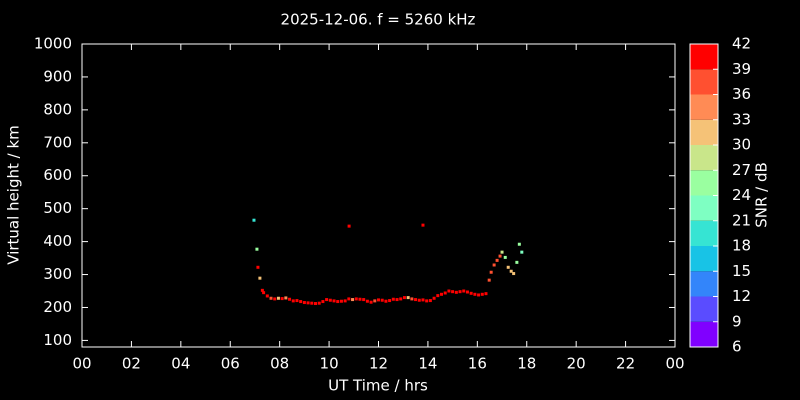 The height and width of the screenshot is (400, 800). Describe the element at coordinates (230, 364) in the screenshot. I see `x-tick-label: 06` at that location.